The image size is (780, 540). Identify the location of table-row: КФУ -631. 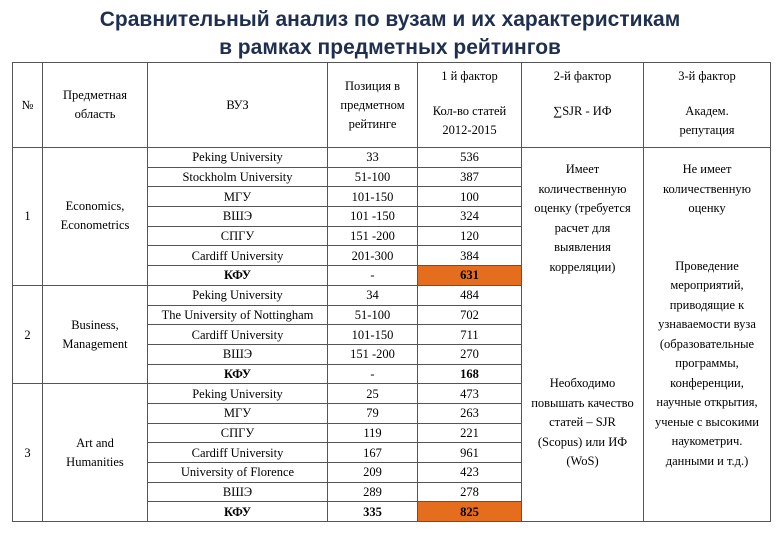
(392, 275).